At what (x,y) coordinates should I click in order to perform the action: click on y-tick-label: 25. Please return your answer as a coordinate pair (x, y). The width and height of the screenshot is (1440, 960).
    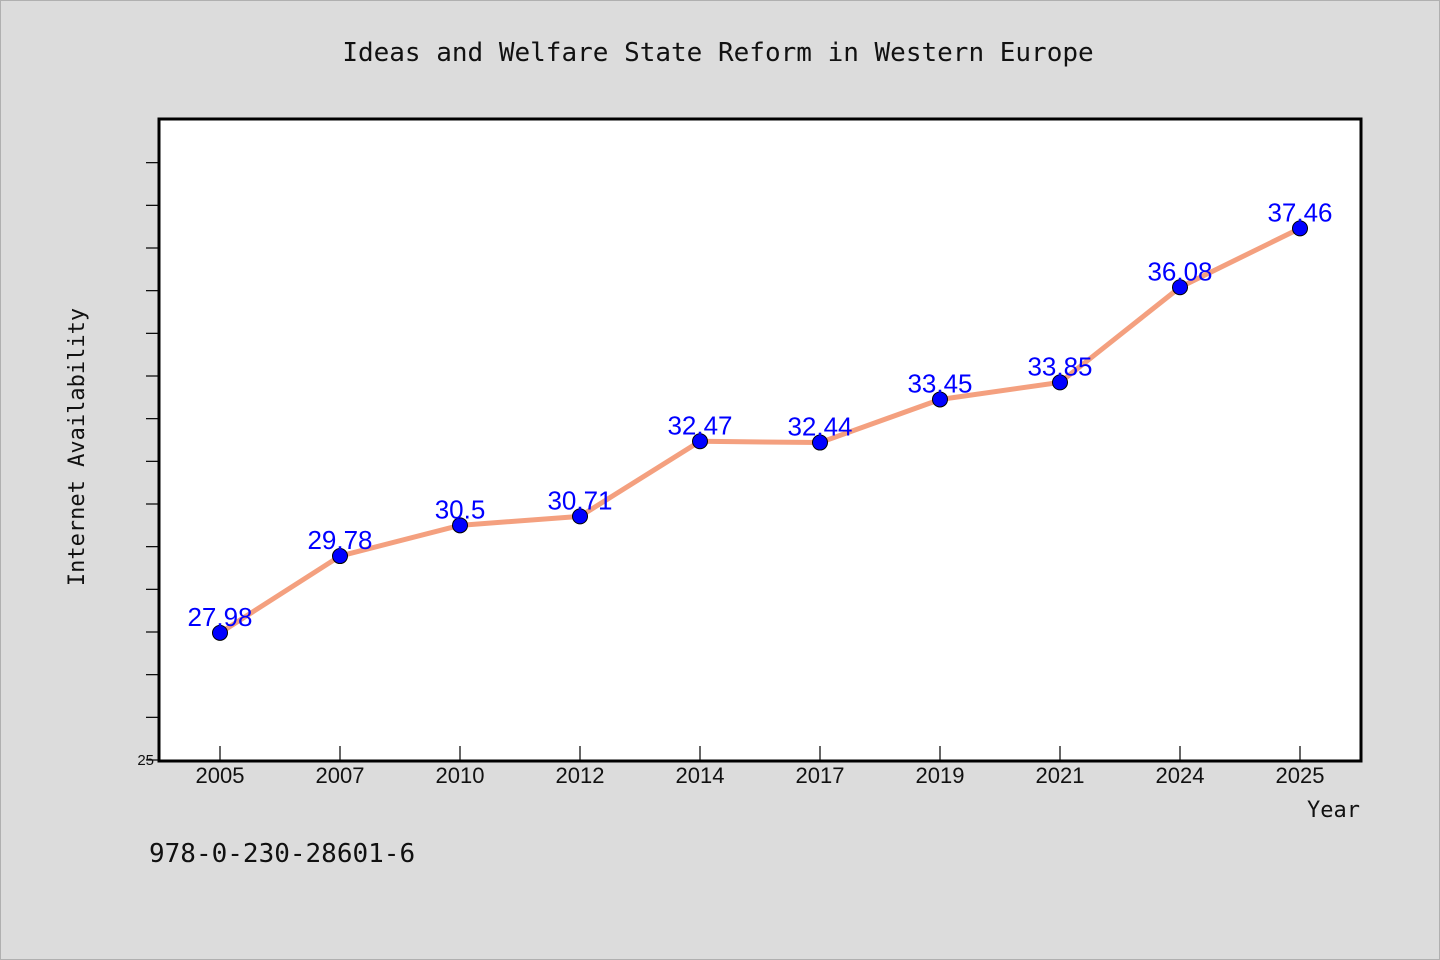
    Looking at the image, I should click on (145, 760).